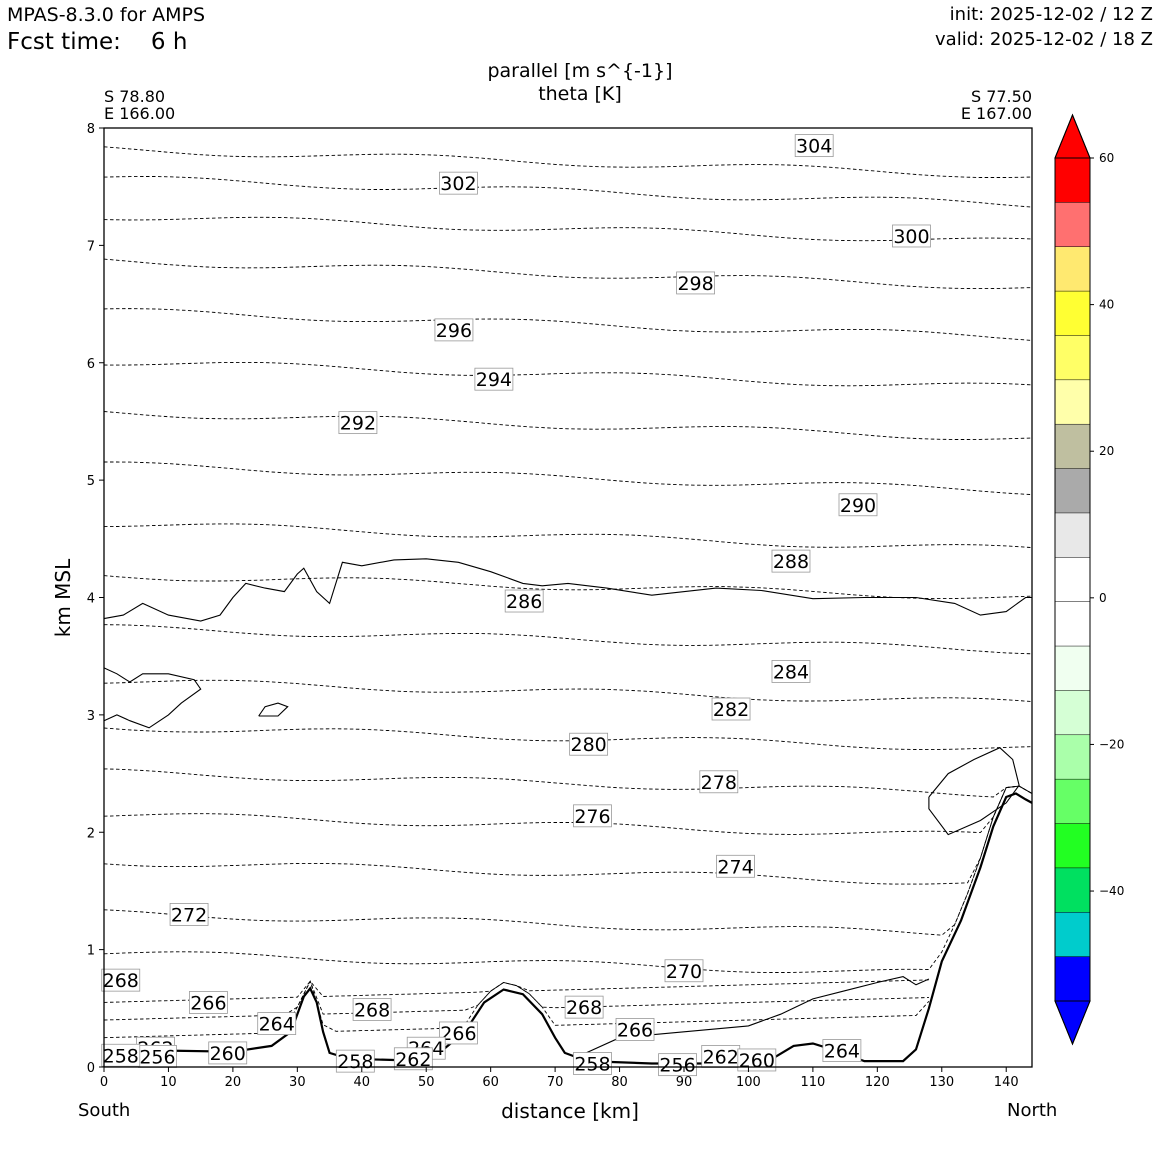 Image resolution: width=1160 pixels, height=1160 pixels. Describe the element at coordinates (757, 1061) in the screenshot. I see `contour-label: 260` at that location.